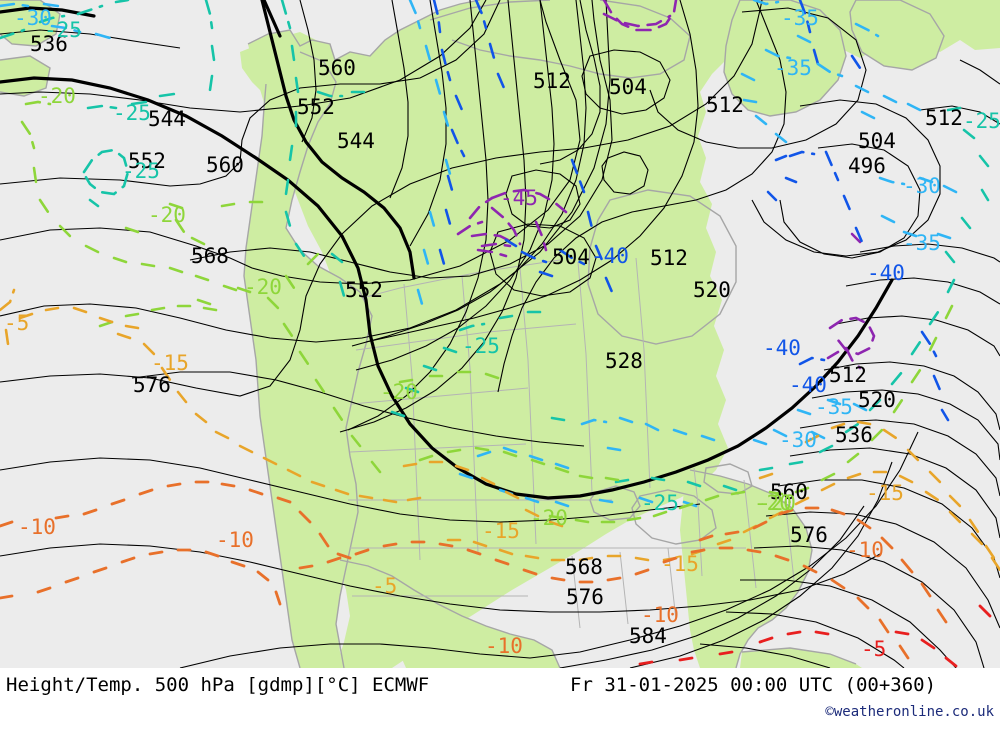 Image resolution: width=1000 pixels, height=733 pixels. I want to click on arctic-islands-land, so click(560, 39).